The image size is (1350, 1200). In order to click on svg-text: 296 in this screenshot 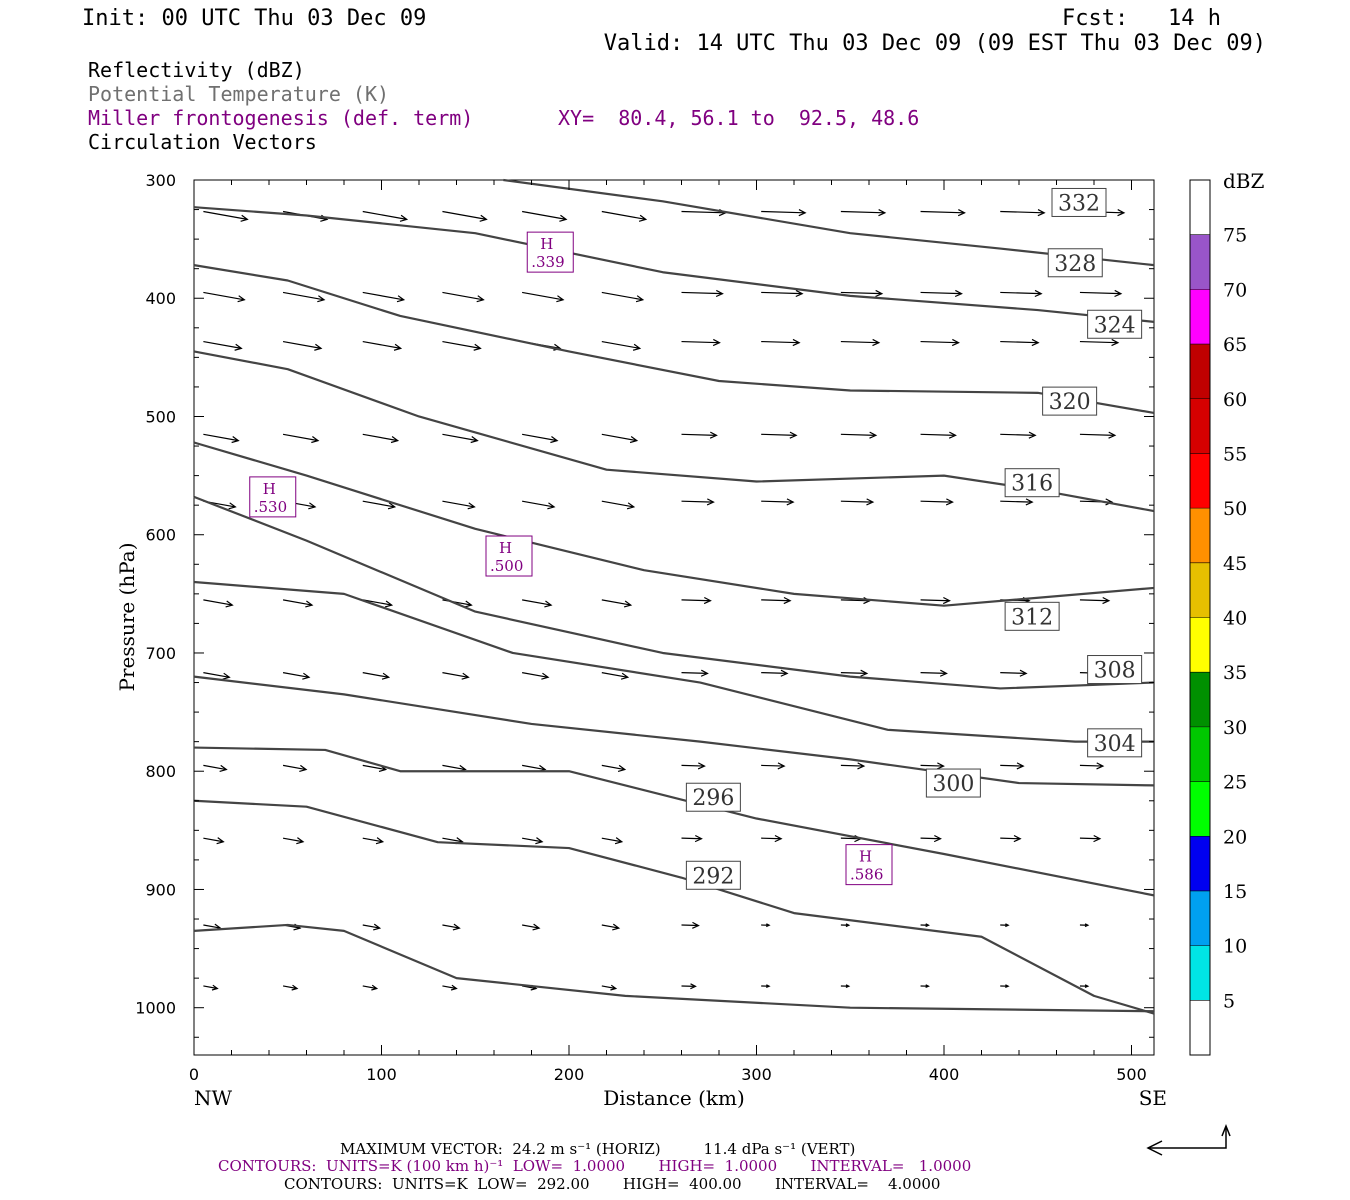, I will do `click(713, 798)`.